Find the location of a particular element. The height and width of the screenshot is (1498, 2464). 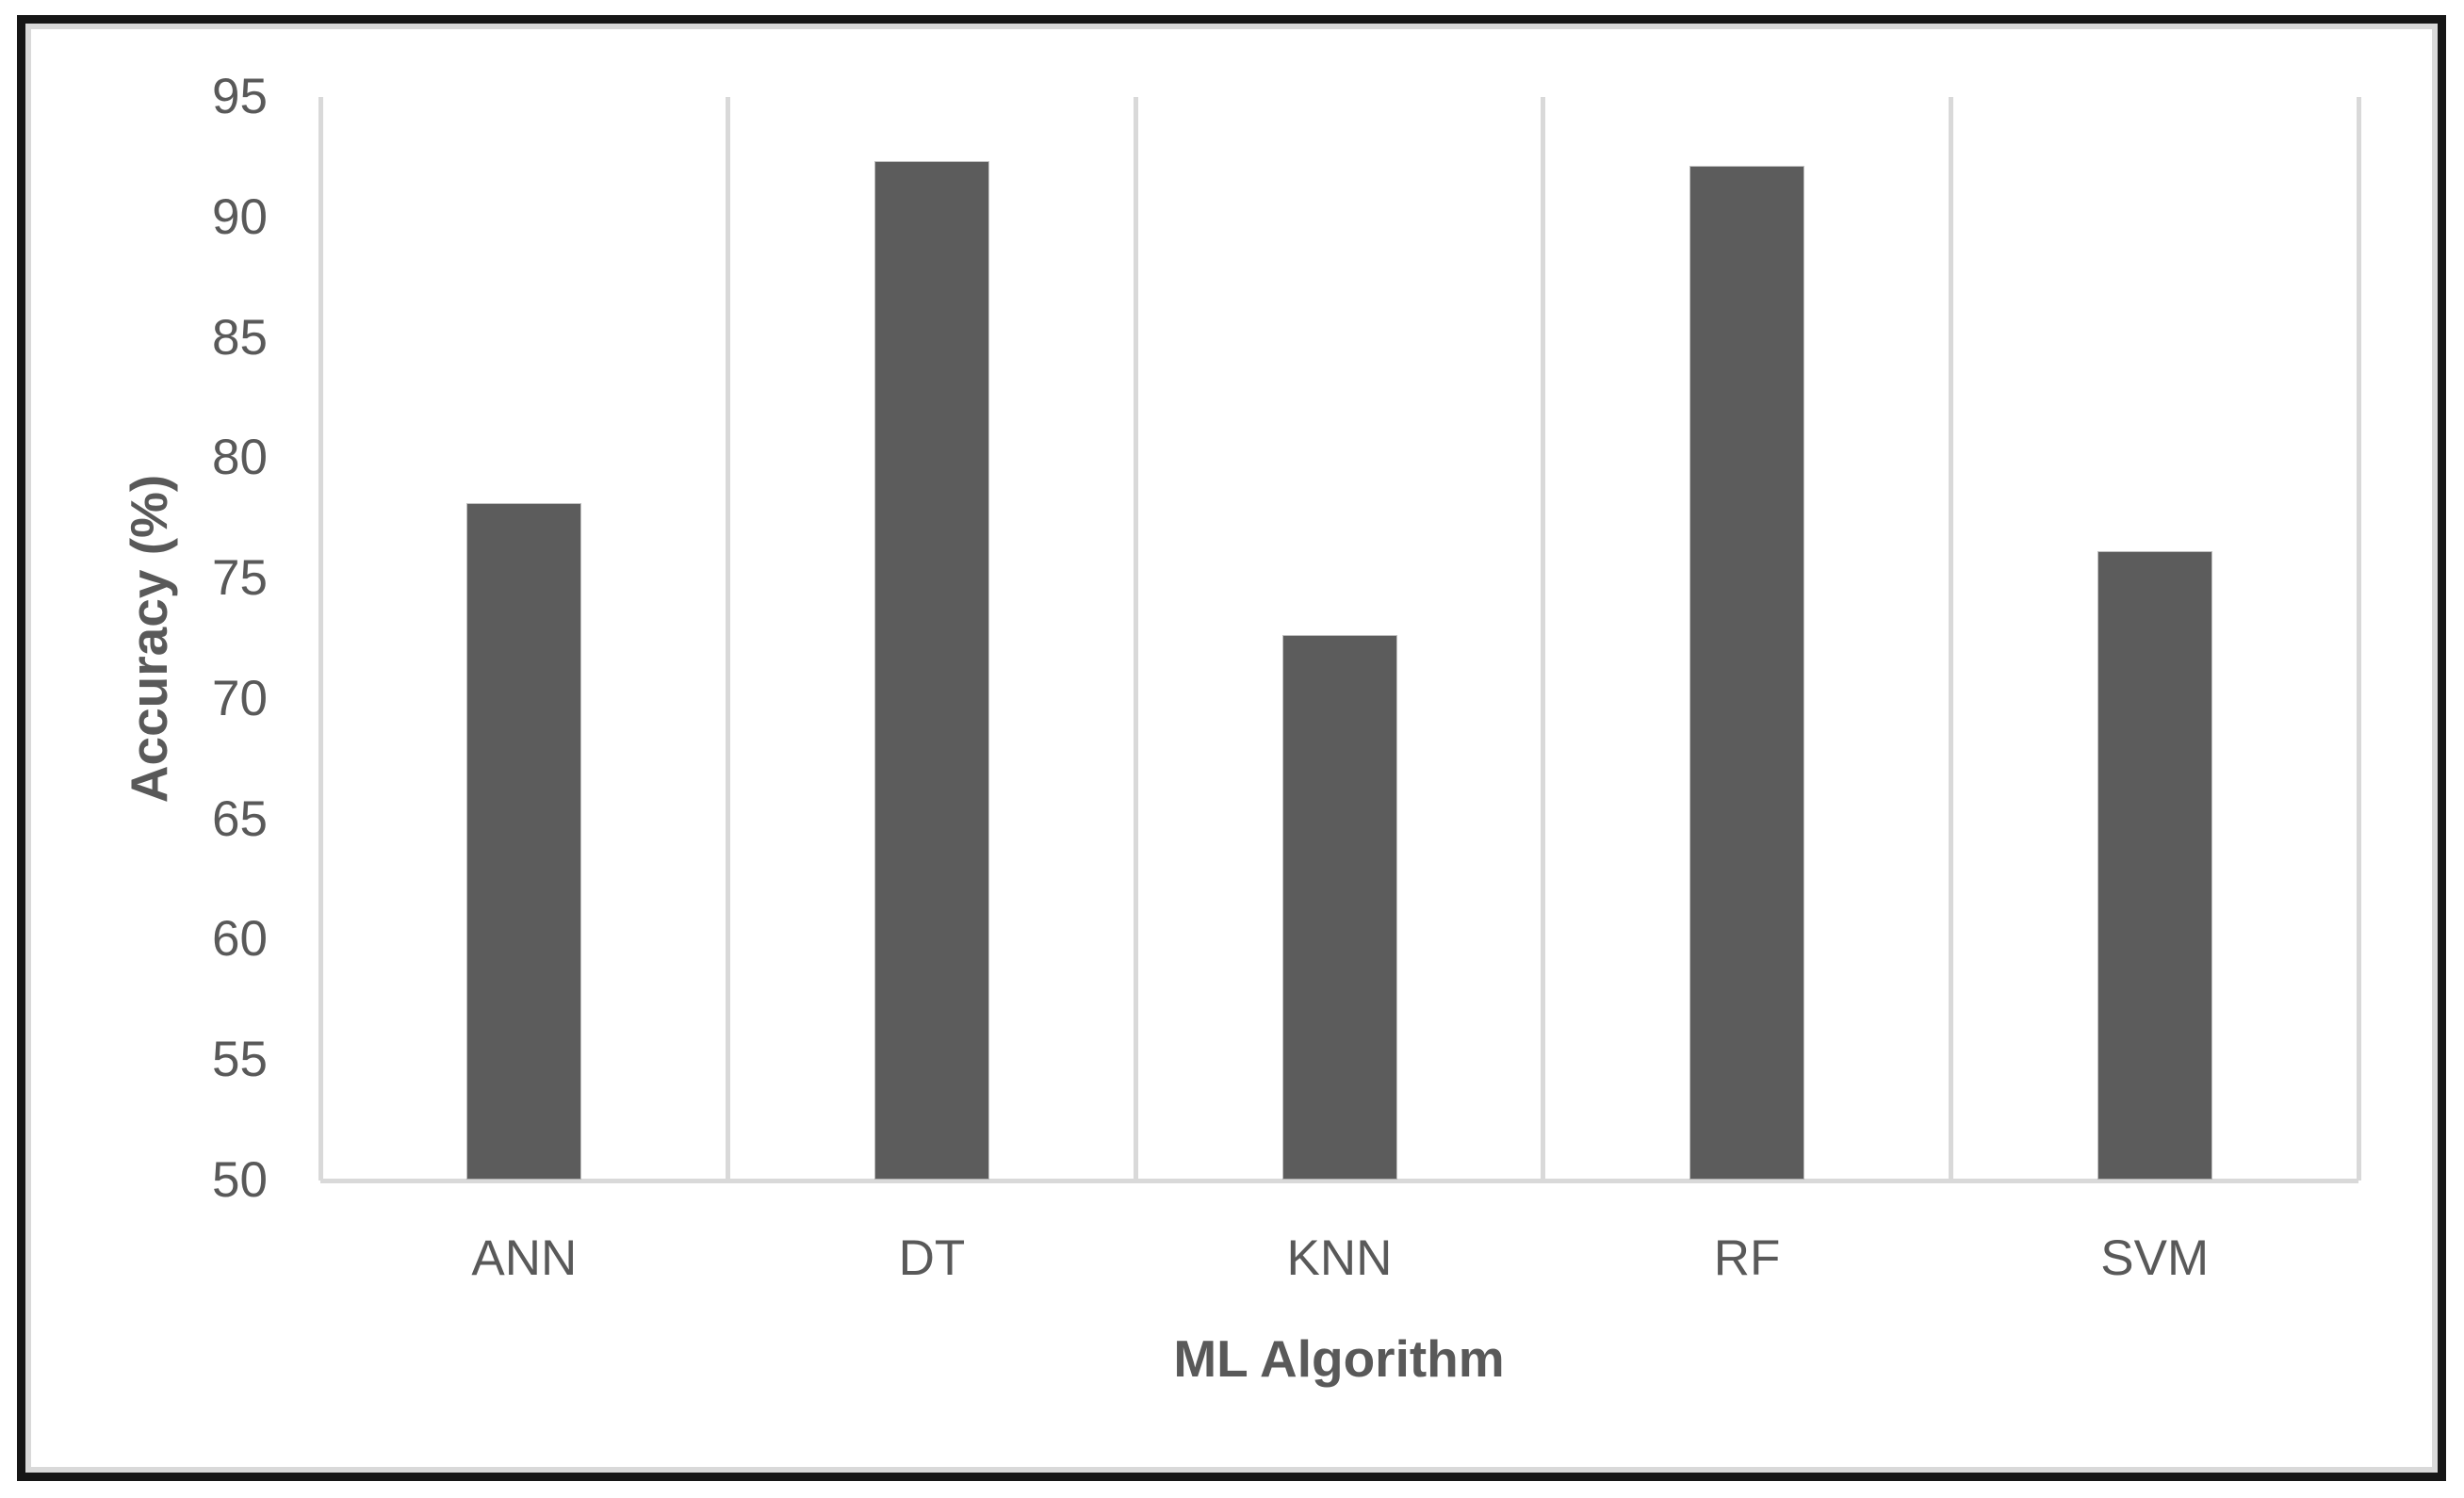

y-tick-label-60: 60 is located at coordinates (240, 939).